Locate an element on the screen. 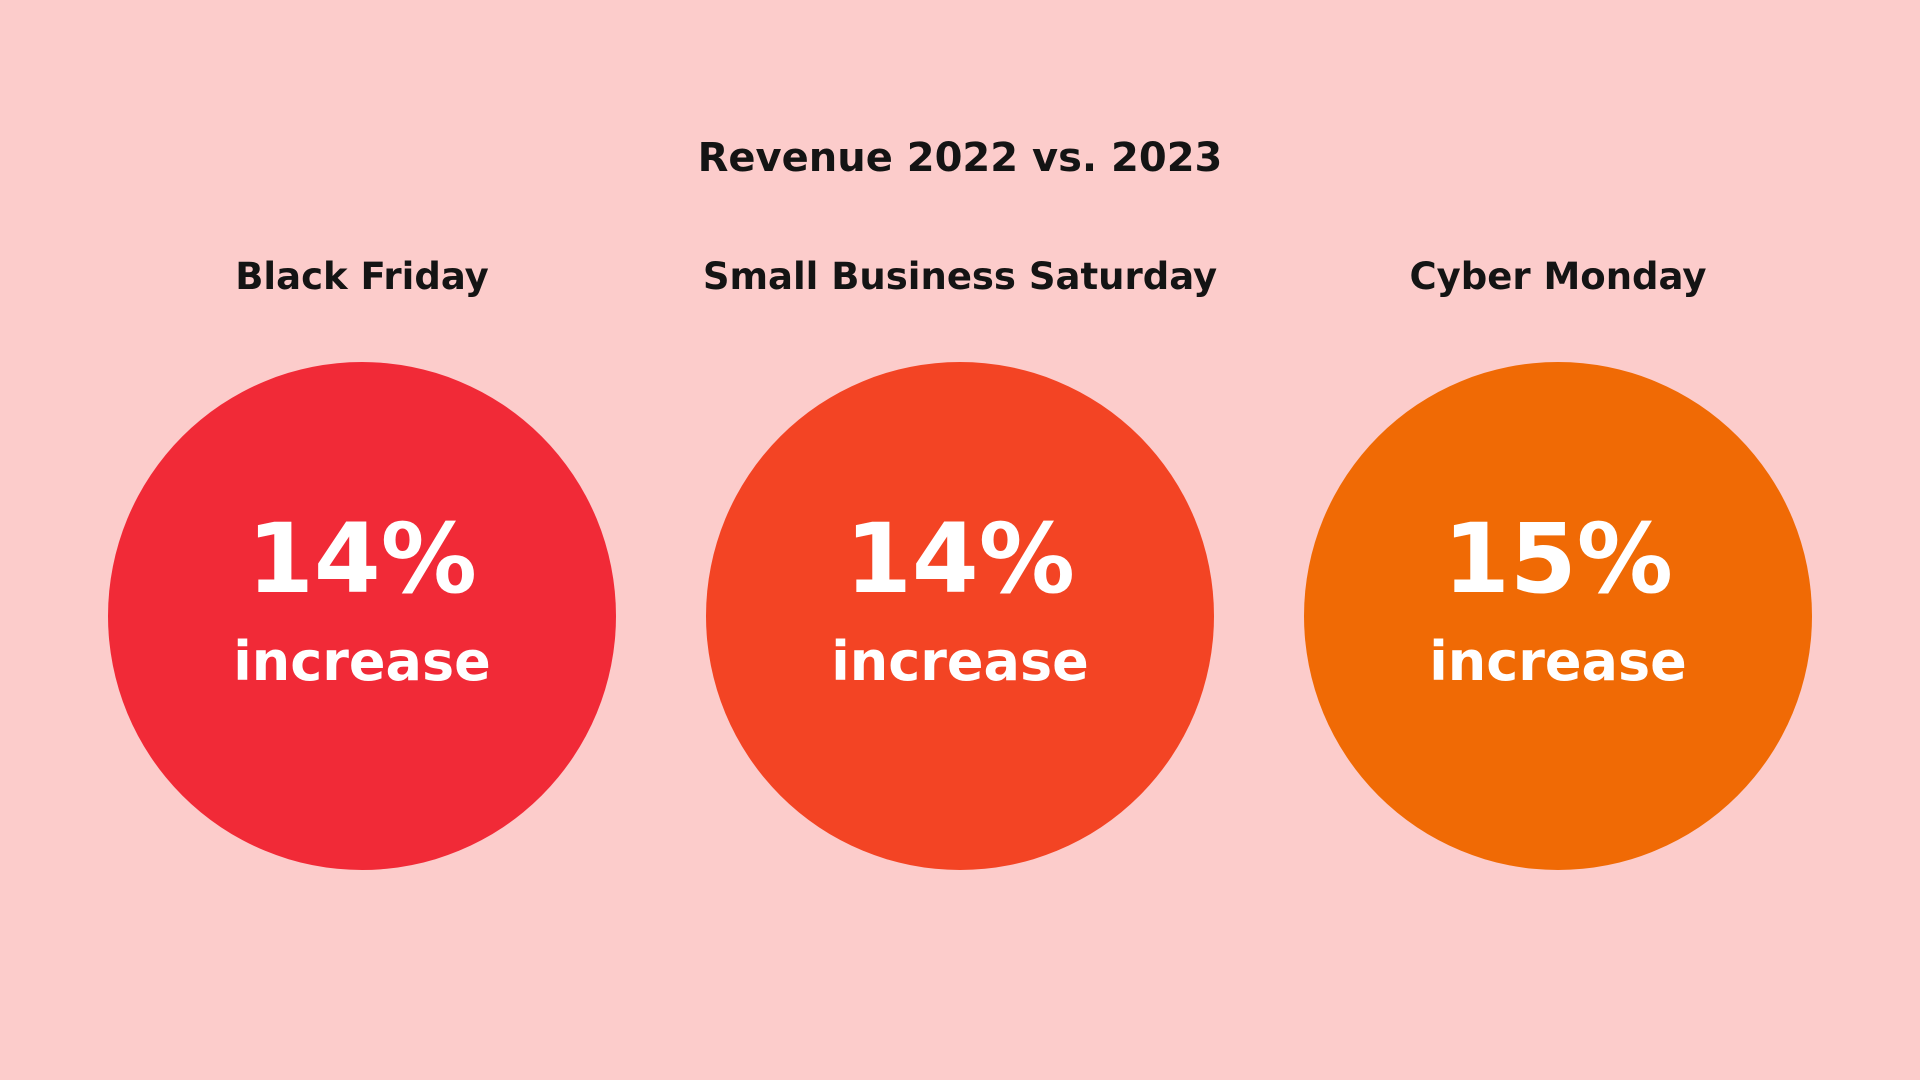  stat-label: Small Business Saturday is located at coordinates (960, 276).